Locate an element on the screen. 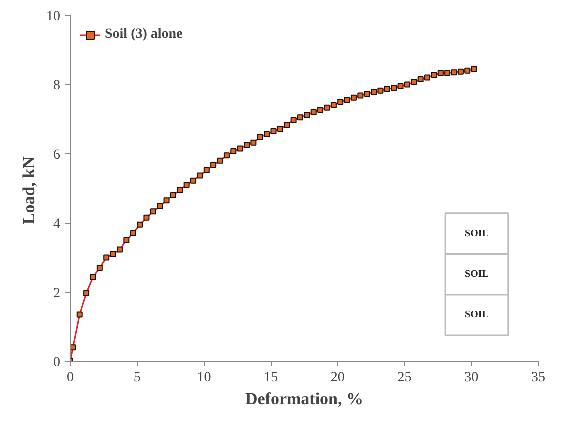  x-axis-title: Deformation, % is located at coordinates (304, 399).